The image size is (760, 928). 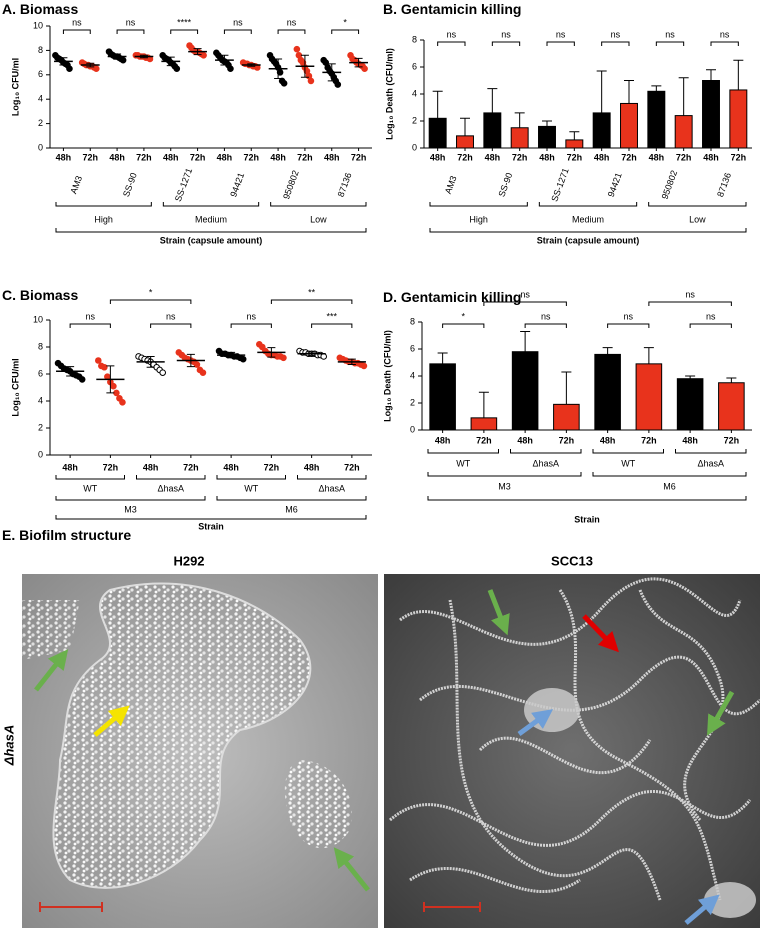 What do you see at coordinates (211, 240) in the screenshot?
I see `x-axis-label: Strain (capsule amount)` at bounding box center [211, 240].